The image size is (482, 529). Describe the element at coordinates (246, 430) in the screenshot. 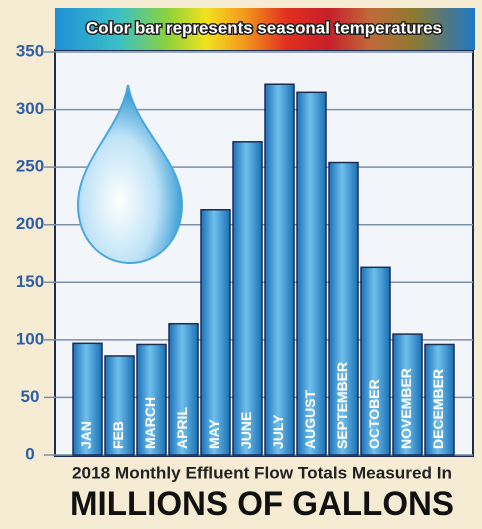

I see `x-tick-label: JUNE` at that location.